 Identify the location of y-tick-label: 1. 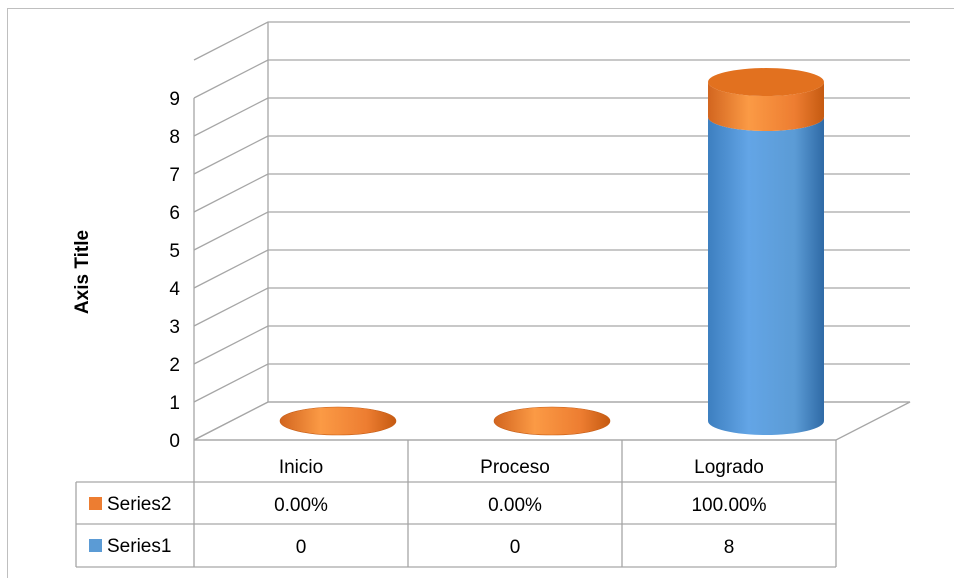
(174, 403).